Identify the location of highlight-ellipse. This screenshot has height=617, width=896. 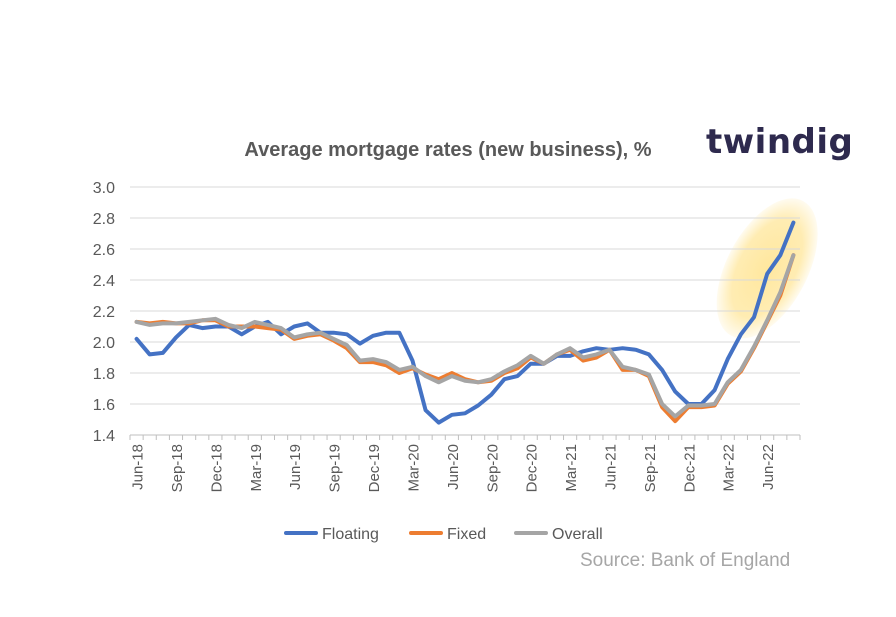
(767, 268).